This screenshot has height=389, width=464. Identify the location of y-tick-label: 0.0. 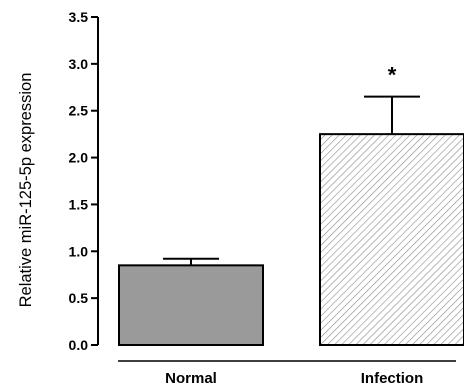
(79, 345).